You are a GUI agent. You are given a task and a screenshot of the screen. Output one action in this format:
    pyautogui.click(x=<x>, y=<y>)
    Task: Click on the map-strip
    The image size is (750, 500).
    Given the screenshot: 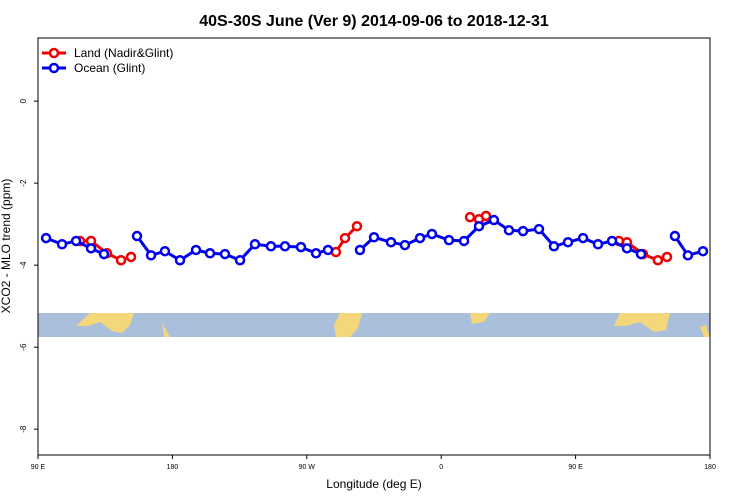 What is the action you would take?
    pyautogui.click(x=374, y=325)
    